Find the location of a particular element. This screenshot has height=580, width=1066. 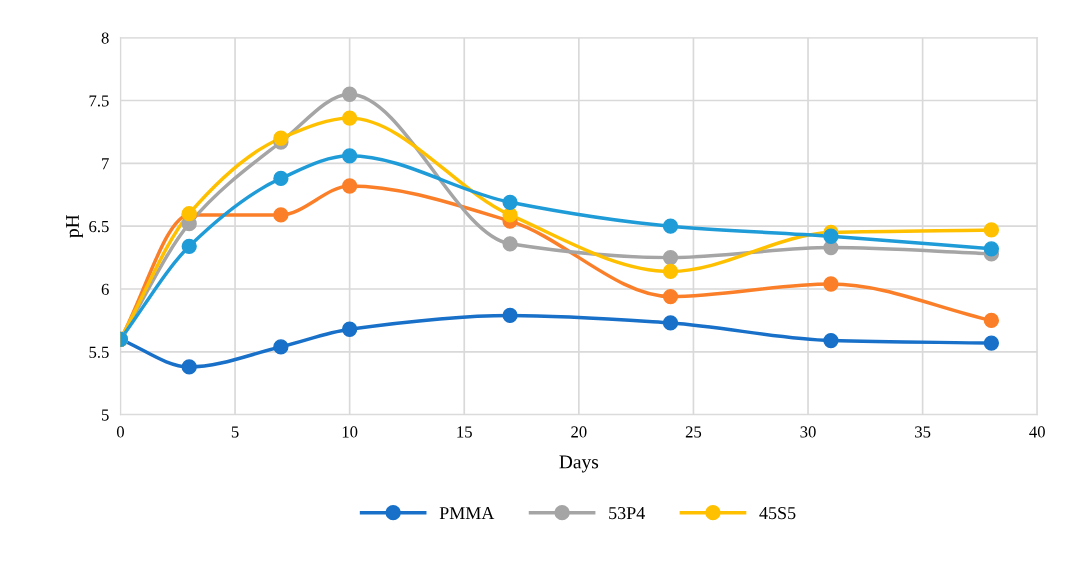

legend-label: PMMA is located at coordinates (467, 513).